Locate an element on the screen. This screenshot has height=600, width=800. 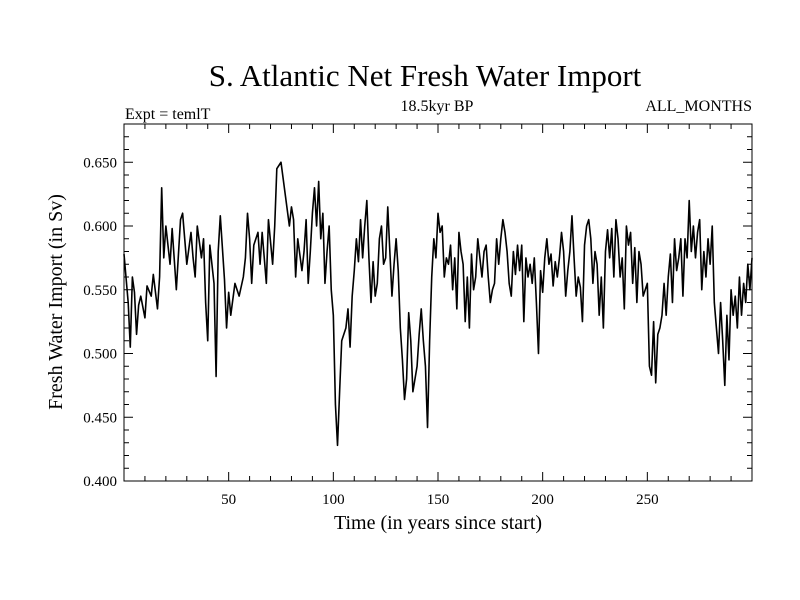
months-label: ALL_MONTHS is located at coordinates (698, 106).